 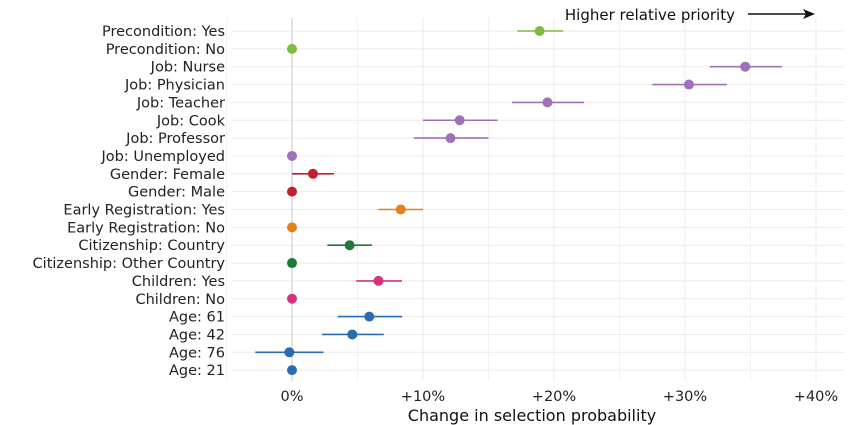 What do you see at coordinates (554, 397) in the screenshot?
I see `x-tick-label: +20%` at bounding box center [554, 397].